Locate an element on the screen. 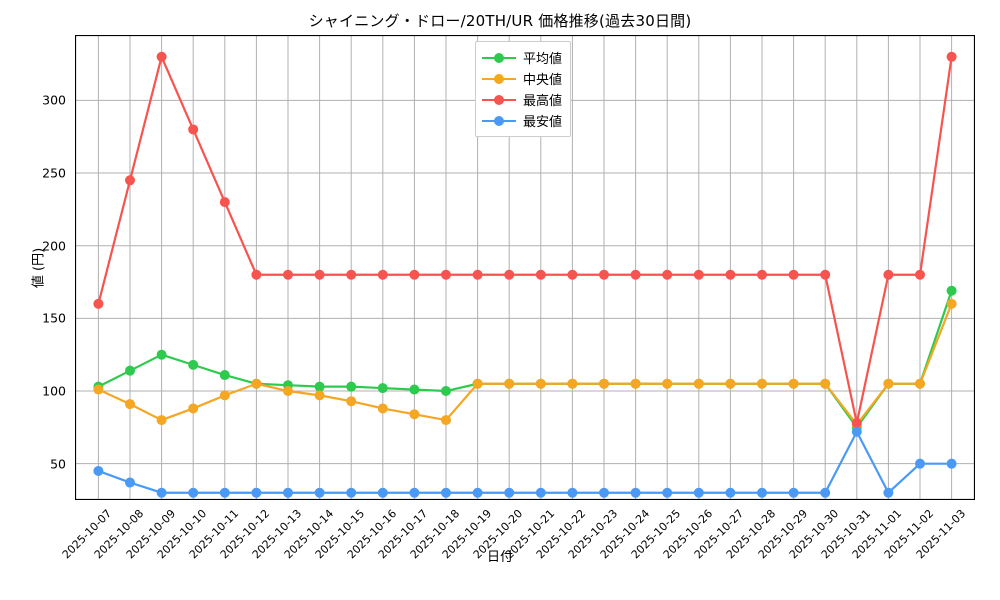 The height and width of the screenshot is (600, 1000). legend-item-0: 平均値 is located at coordinates (522, 57).